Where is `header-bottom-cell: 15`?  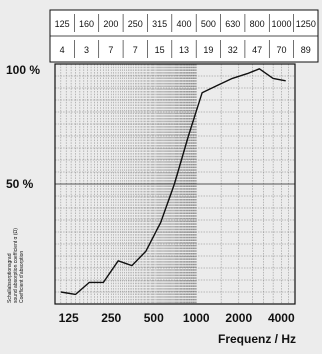 header-bottom-cell: 15 is located at coordinates (160, 50).